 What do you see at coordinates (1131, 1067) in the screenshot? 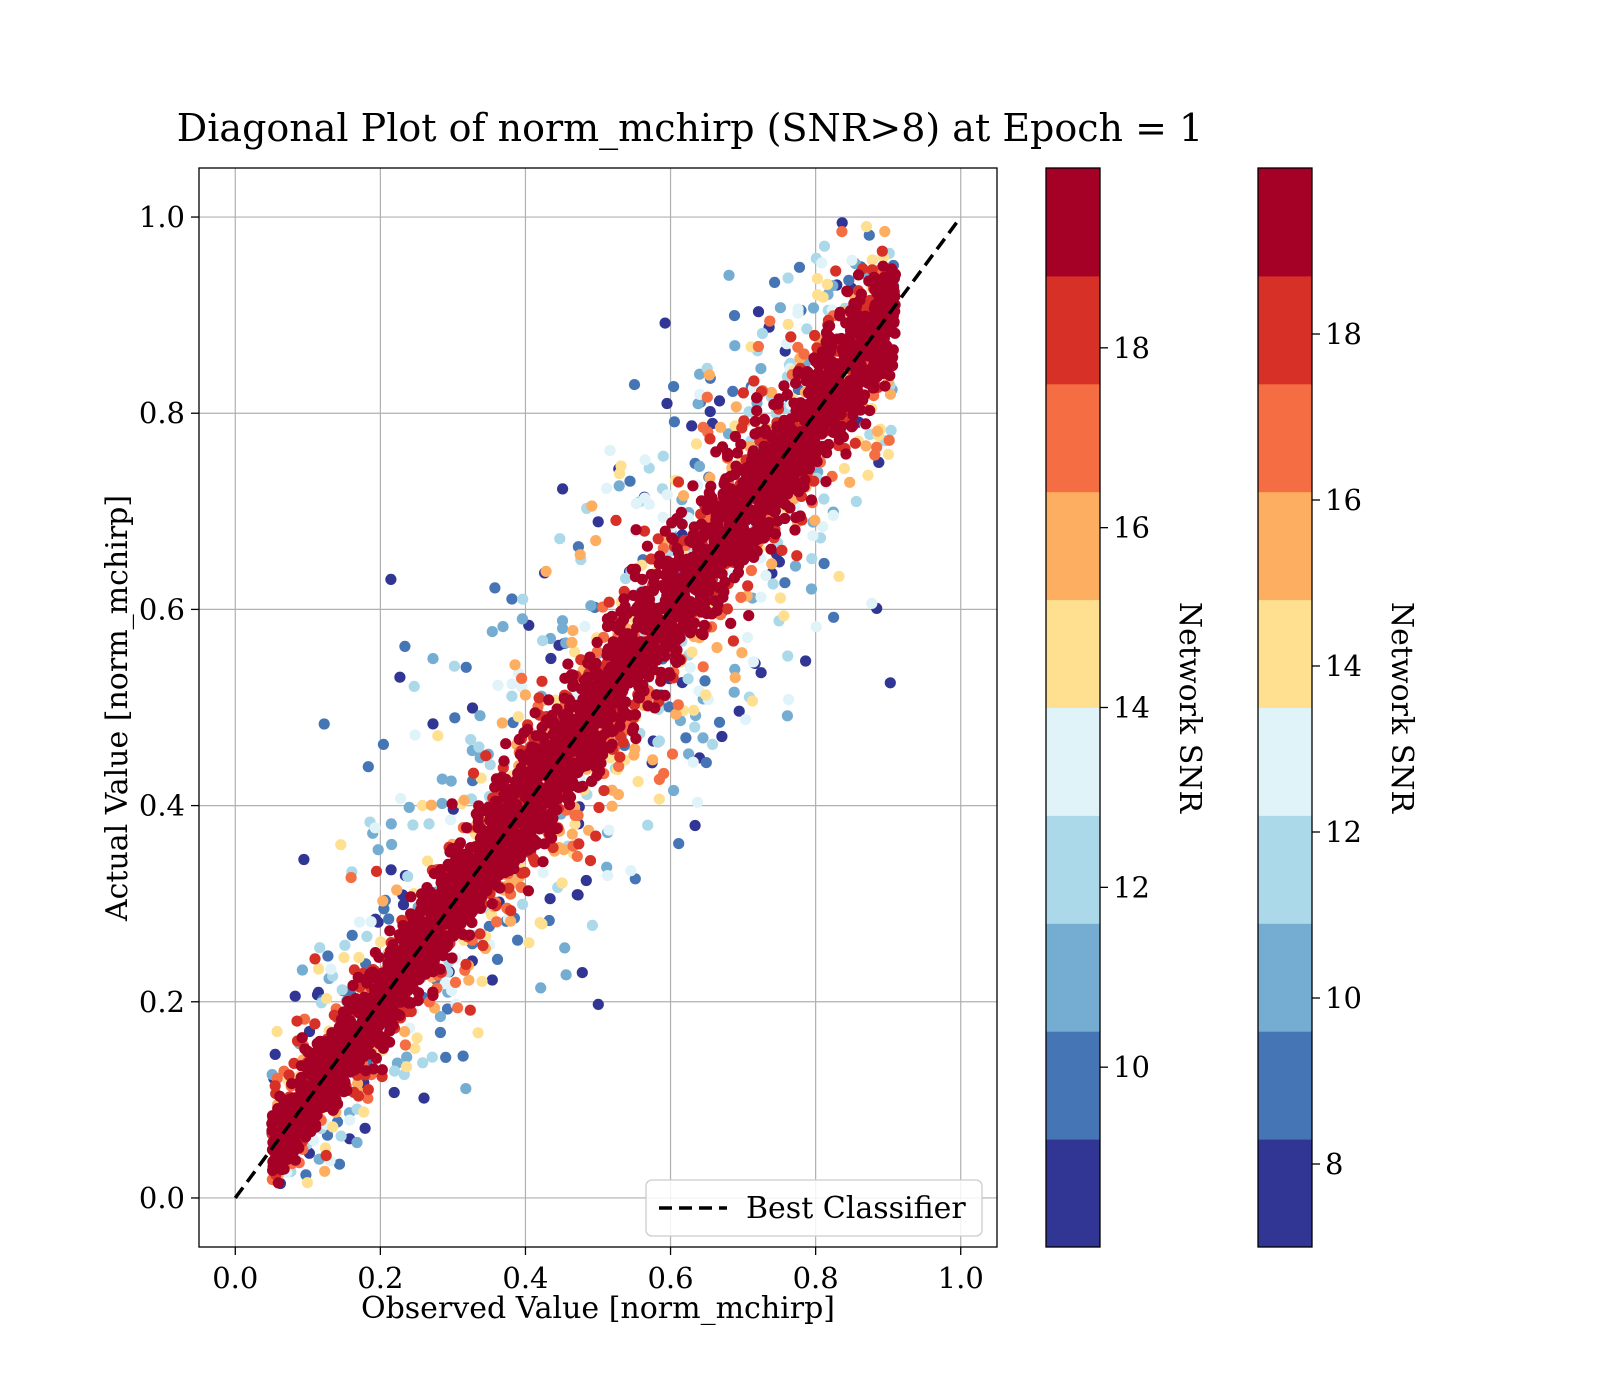
I see `colorbar-tick-label: 10` at bounding box center [1131, 1067].